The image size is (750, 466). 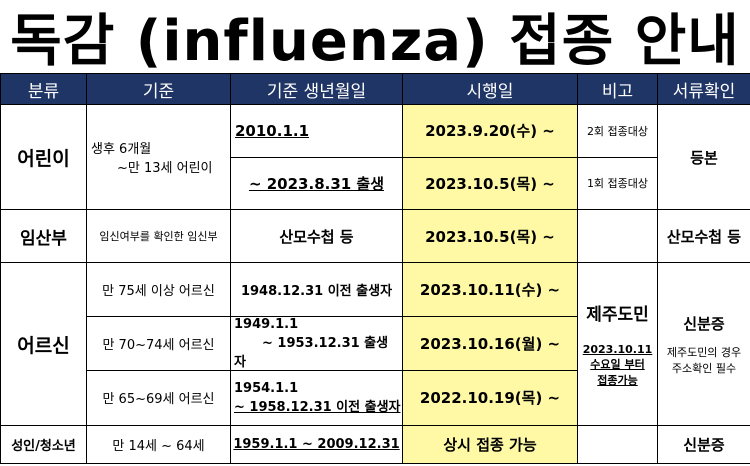 What do you see at coordinates (266, 325) in the screenshot?
I see `birth-elder-70-line1: 1949.1.1` at bounding box center [266, 325].